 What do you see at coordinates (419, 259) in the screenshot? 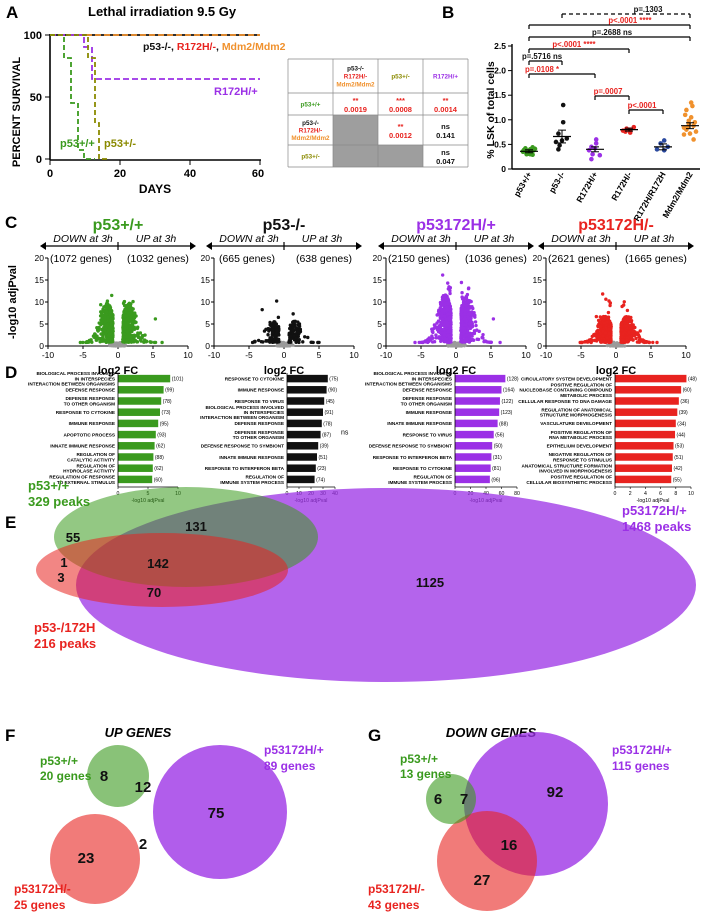
I see `c-down-count: (2150 genes)` at bounding box center [419, 259].